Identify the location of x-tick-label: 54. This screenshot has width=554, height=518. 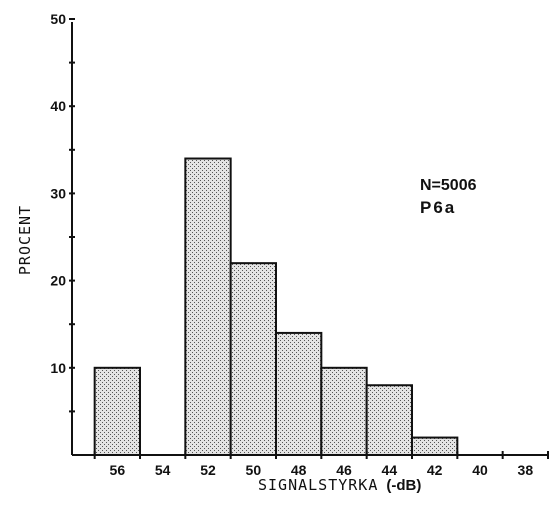
(163, 470).